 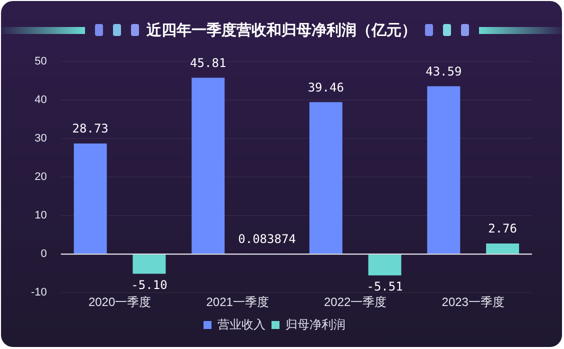 What do you see at coordinates (90, 129) in the screenshot?
I see `data-label: 28.73` at bounding box center [90, 129].